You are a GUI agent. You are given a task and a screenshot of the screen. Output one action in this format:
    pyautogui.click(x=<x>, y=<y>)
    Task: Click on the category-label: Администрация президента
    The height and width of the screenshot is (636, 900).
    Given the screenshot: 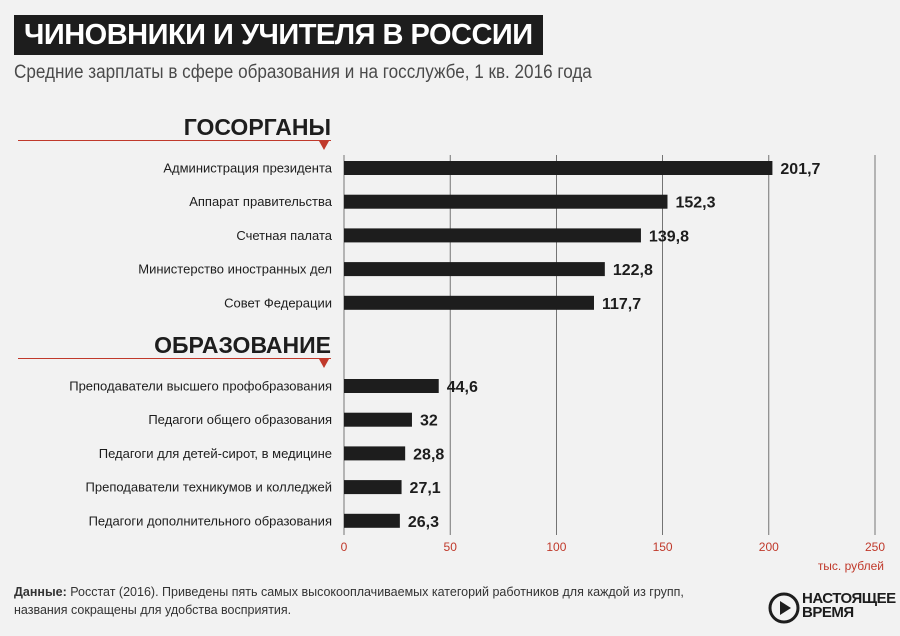 What is the action you would take?
    pyautogui.click(x=247, y=168)
    